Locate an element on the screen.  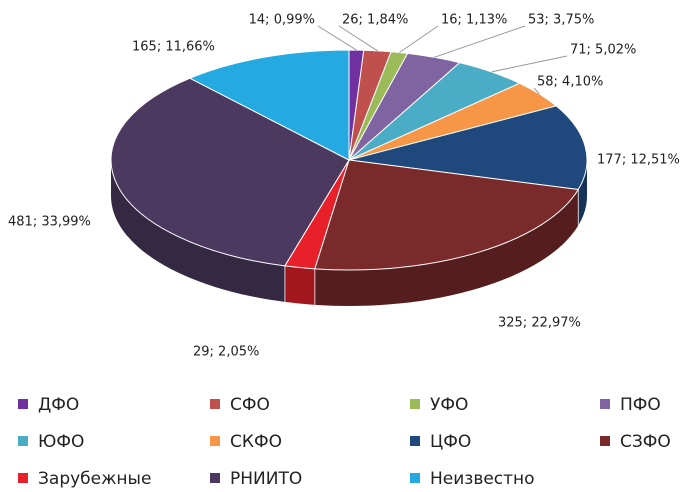
legend-label: УФО is located at coordinates (449, 405).